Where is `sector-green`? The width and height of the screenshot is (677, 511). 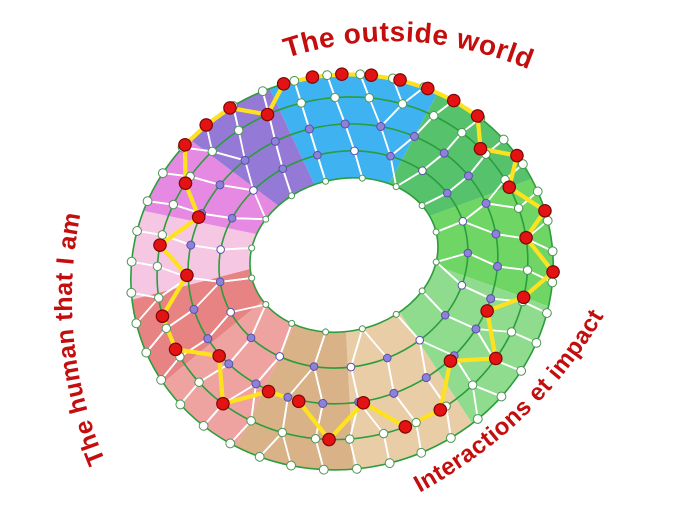
sector-green is located at coordinates (453, 150).